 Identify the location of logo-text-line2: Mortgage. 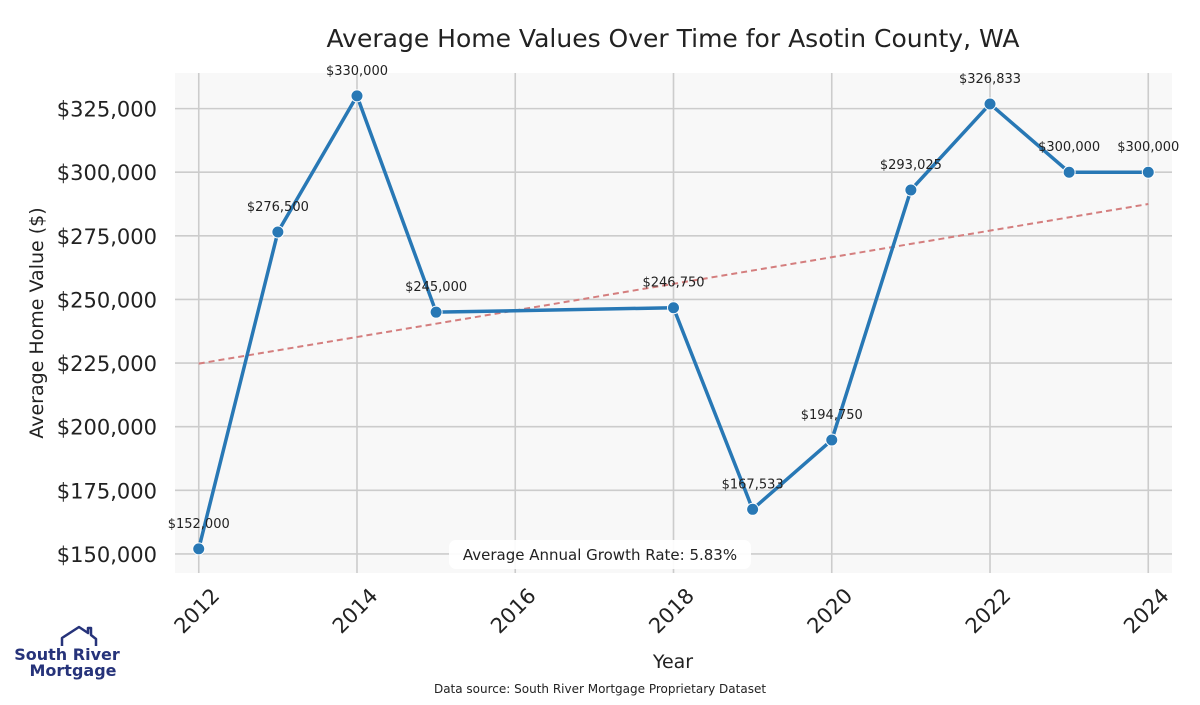
(72, 670).